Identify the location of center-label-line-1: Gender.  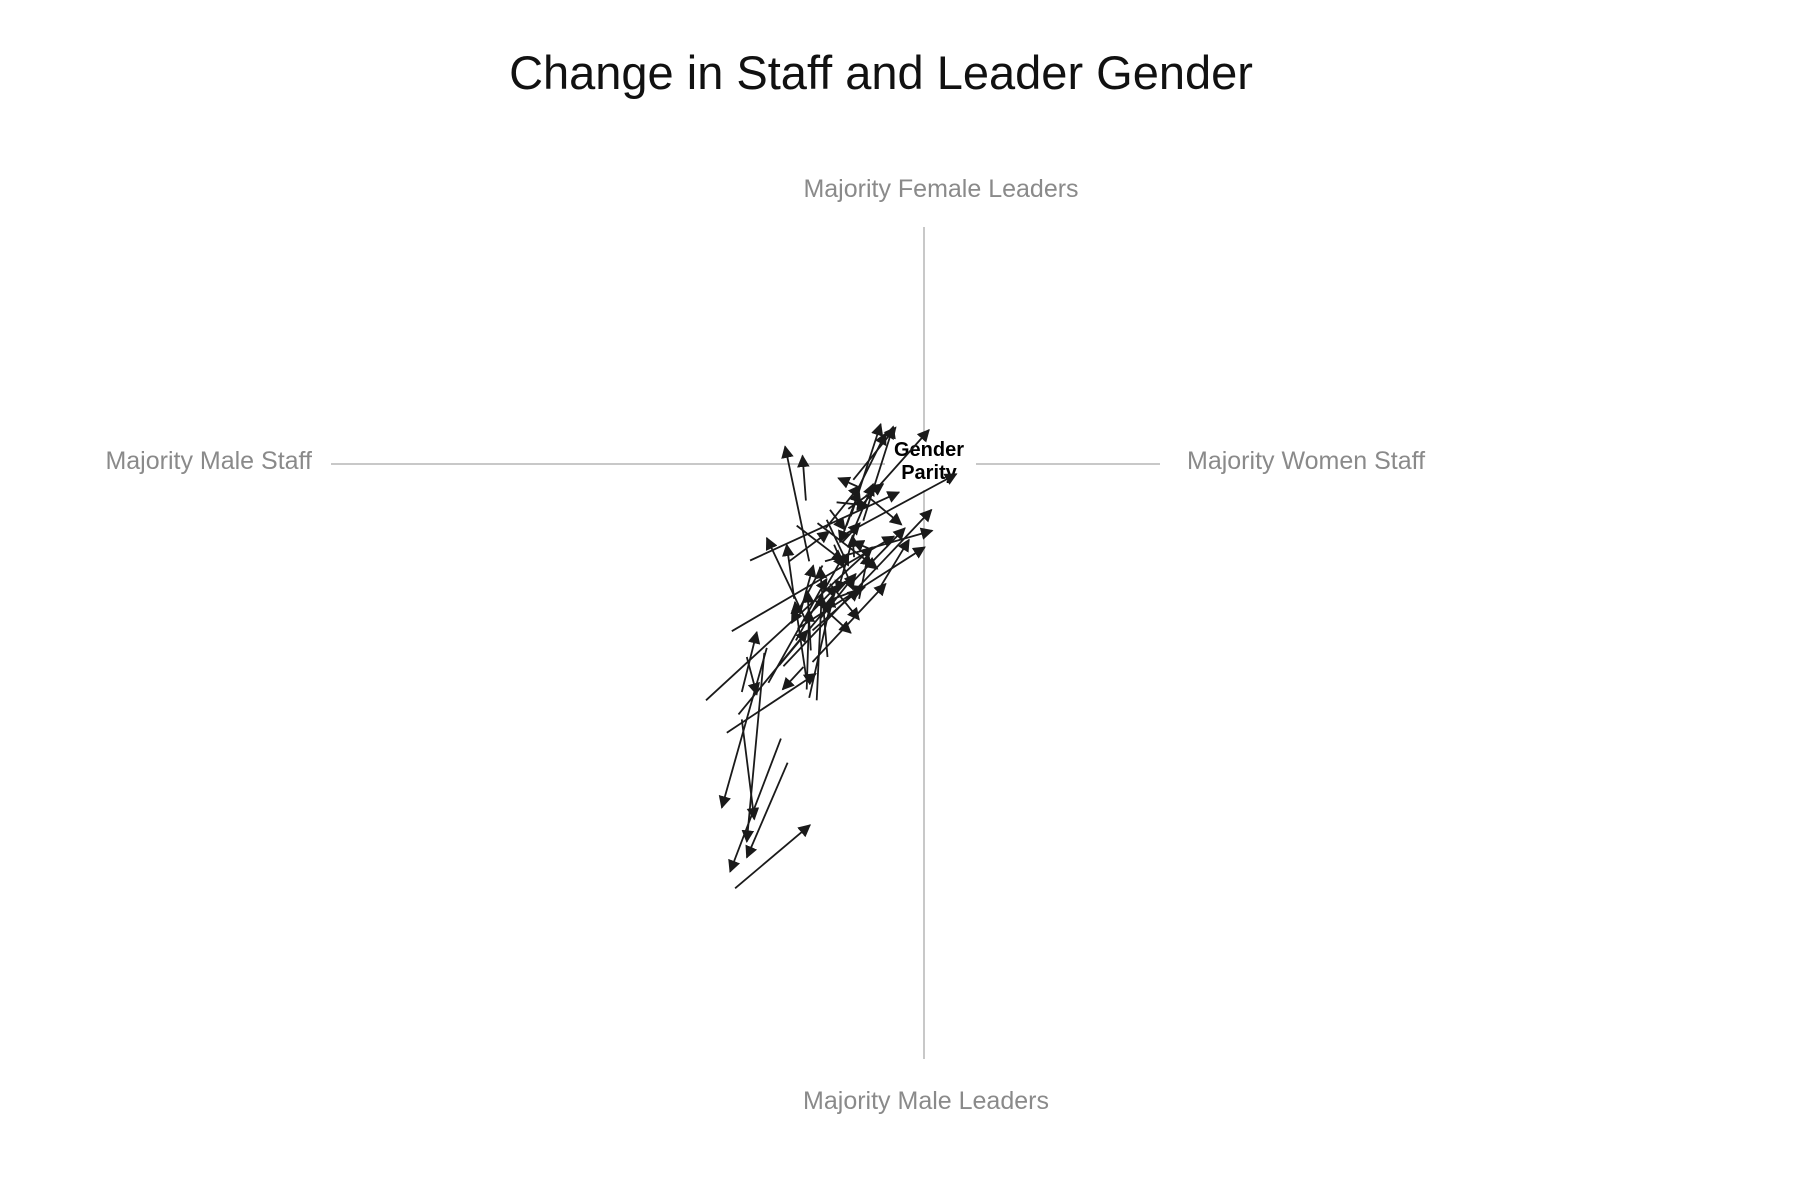
(929, 450).